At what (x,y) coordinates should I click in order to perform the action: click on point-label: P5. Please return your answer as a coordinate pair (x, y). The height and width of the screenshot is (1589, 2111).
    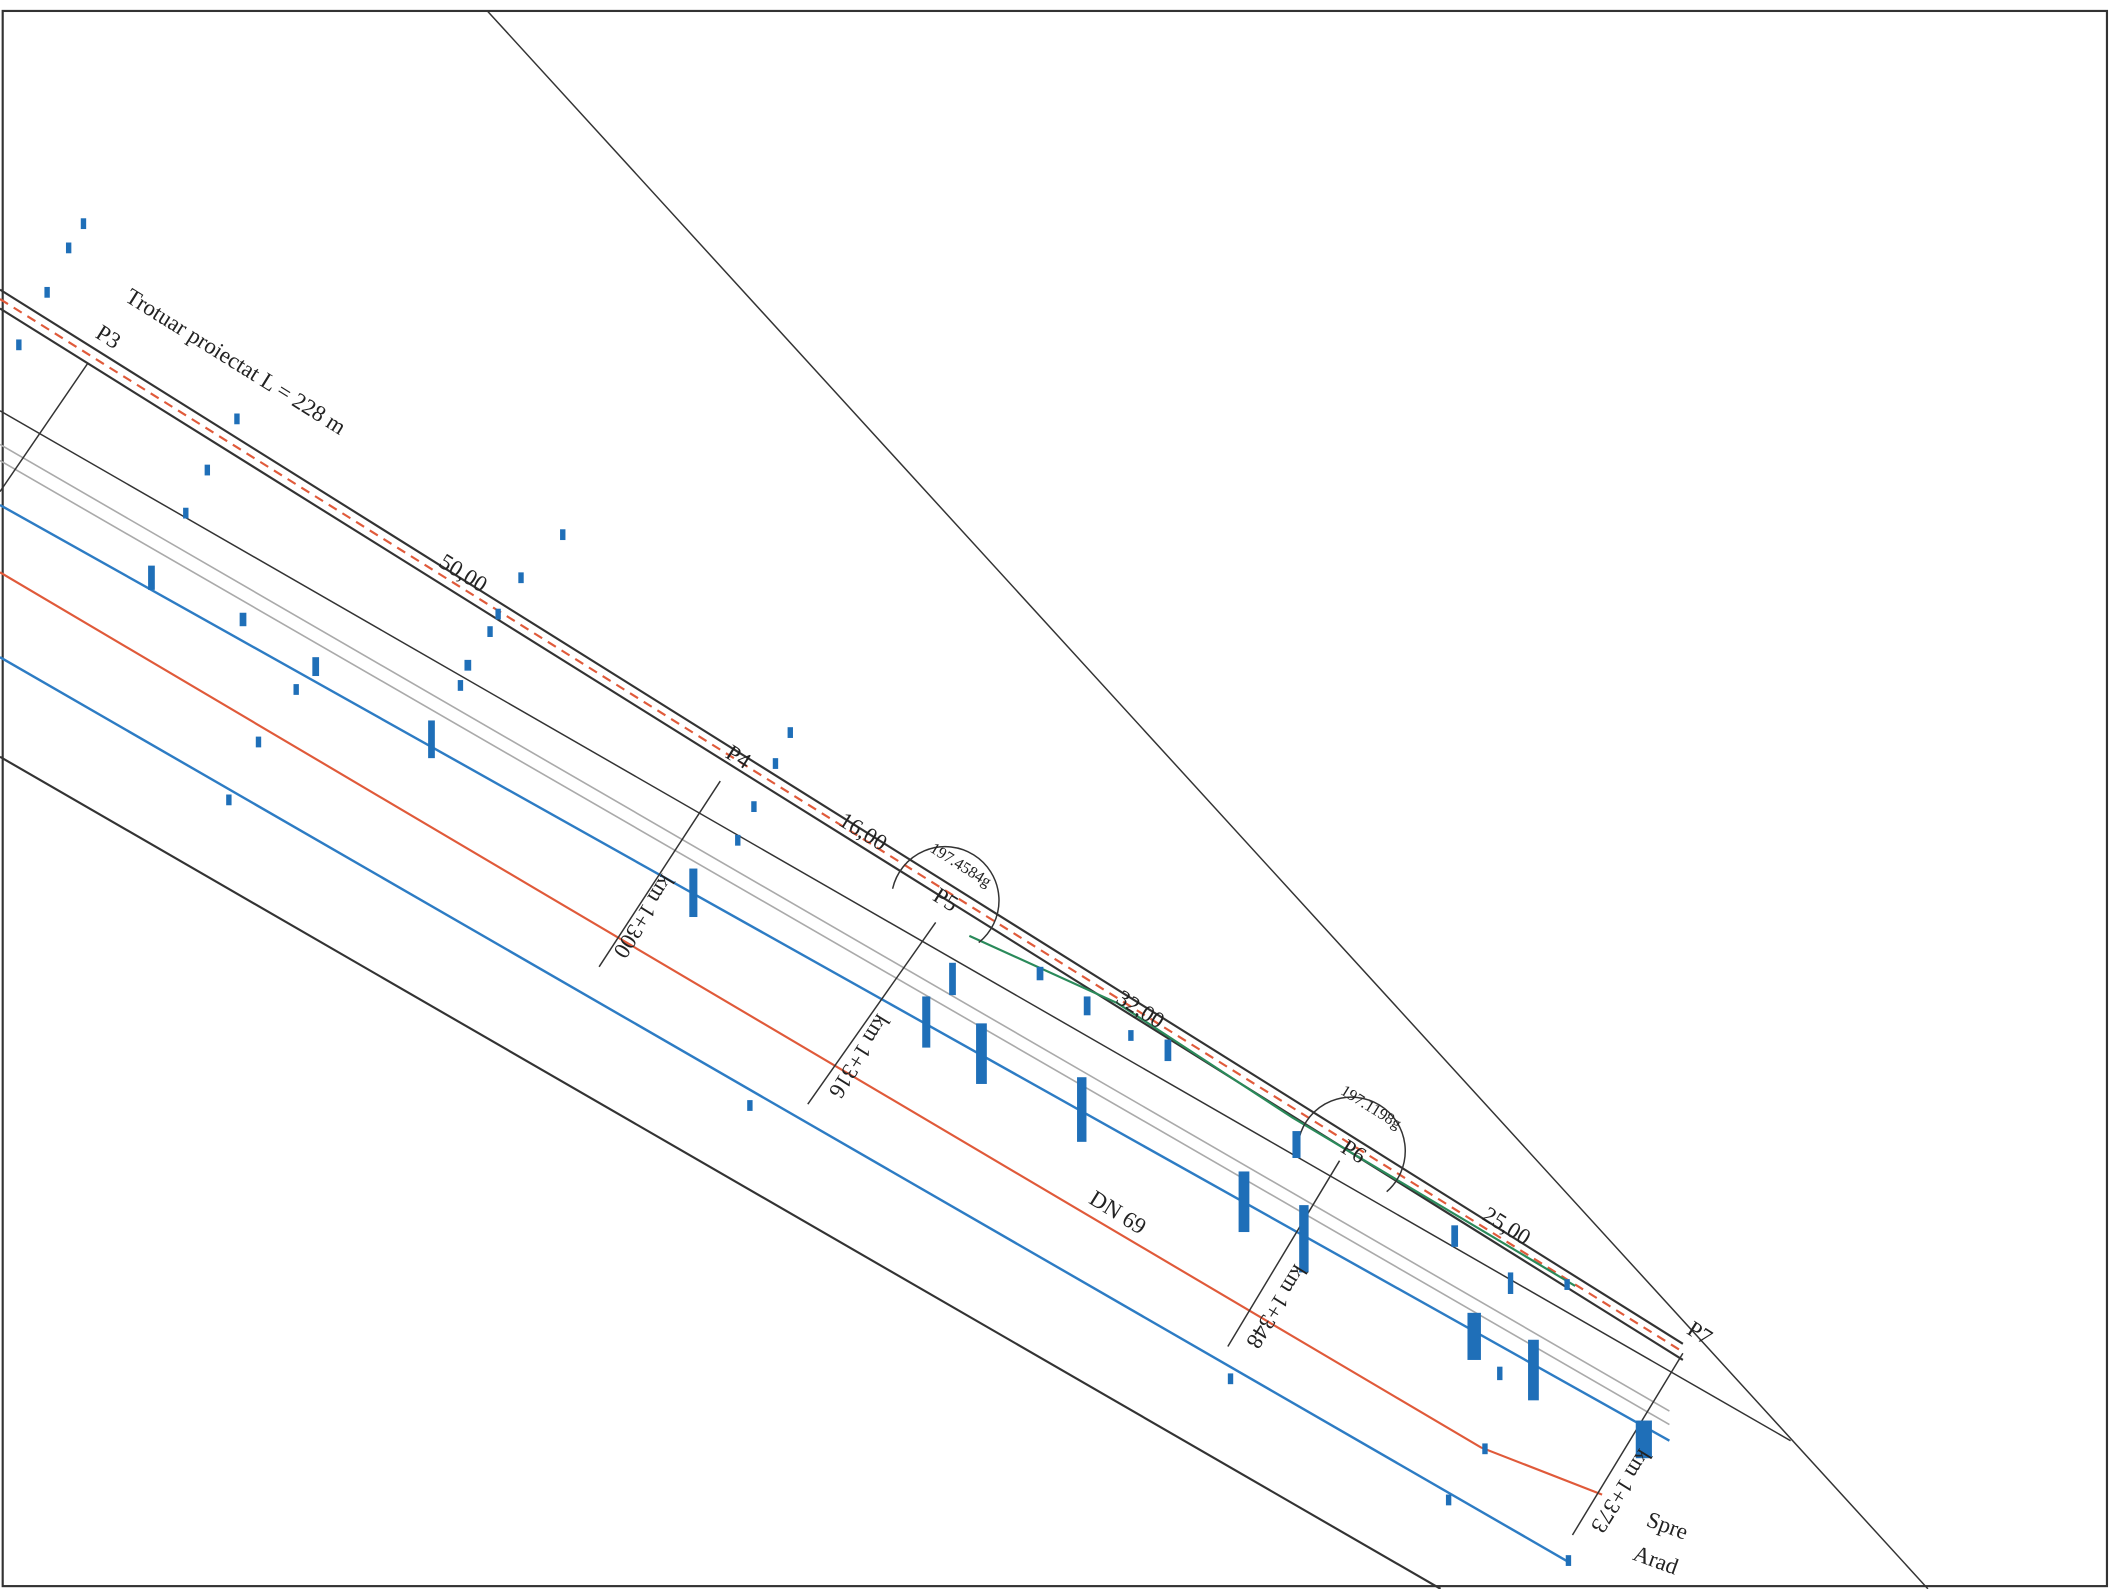
    Looking at the image, I should click on (946, 900).